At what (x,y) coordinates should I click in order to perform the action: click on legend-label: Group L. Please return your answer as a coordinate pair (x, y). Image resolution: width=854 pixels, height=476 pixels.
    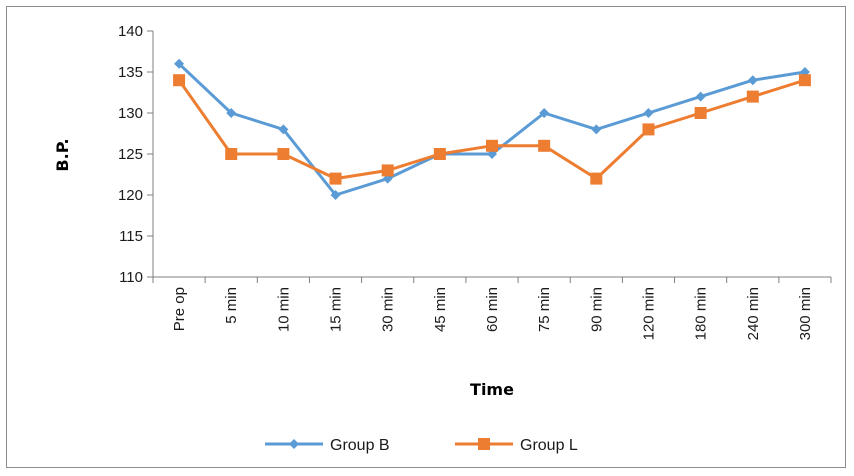
    Looking at the image, I should click on (549, 445).